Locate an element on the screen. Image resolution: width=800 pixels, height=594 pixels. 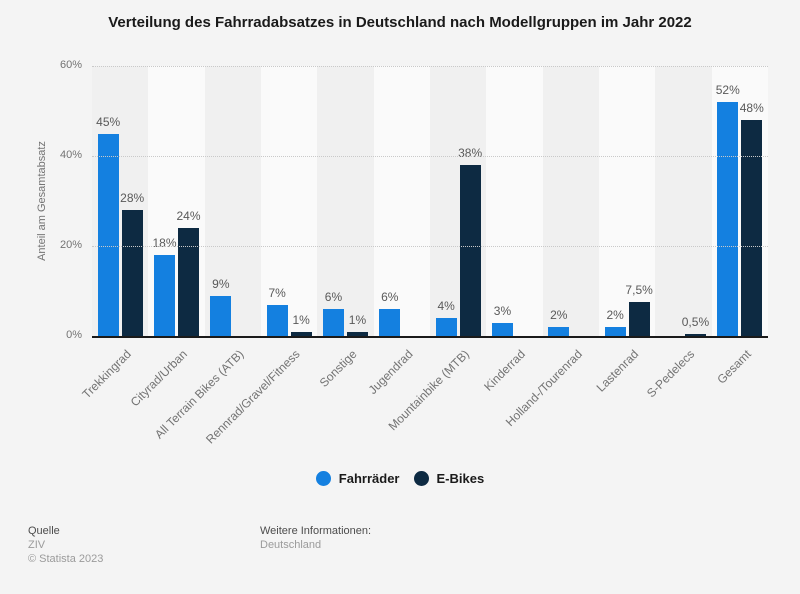
value-label: 3% is located at coordinates (502, 310).